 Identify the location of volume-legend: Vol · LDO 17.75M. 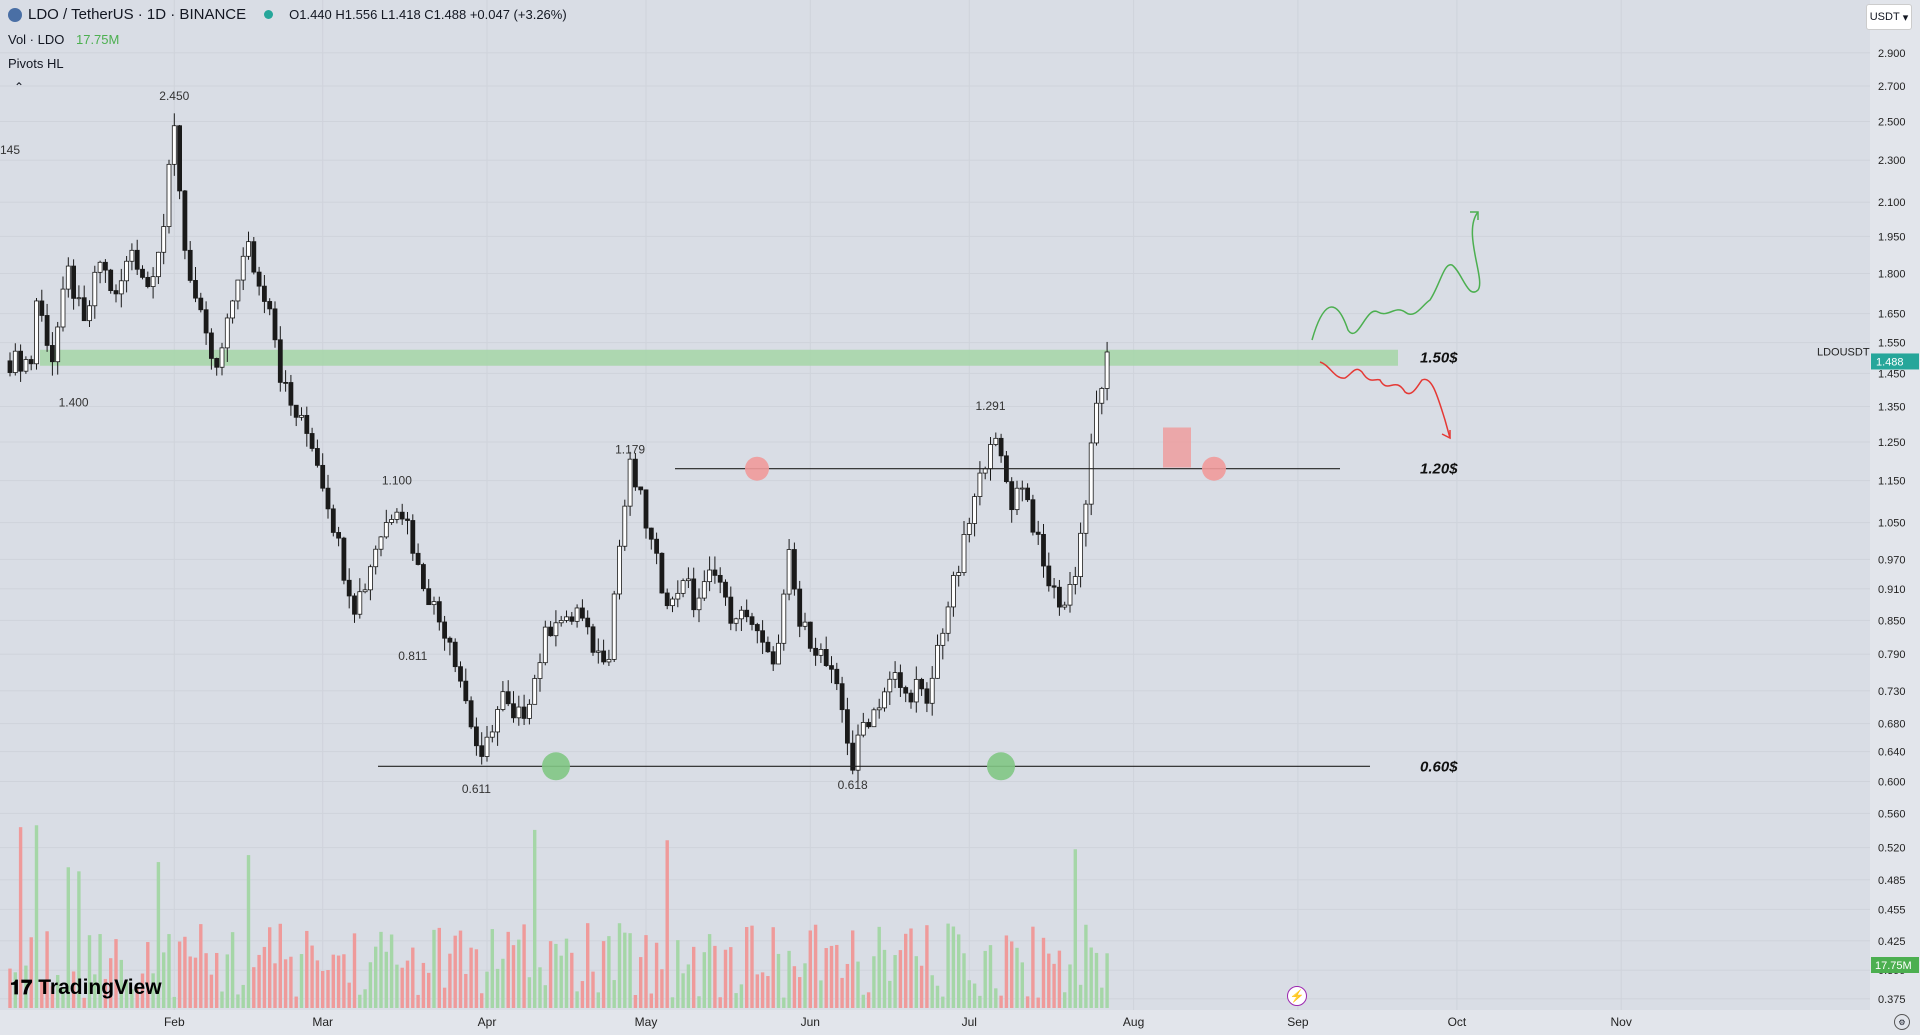
(63, 39).